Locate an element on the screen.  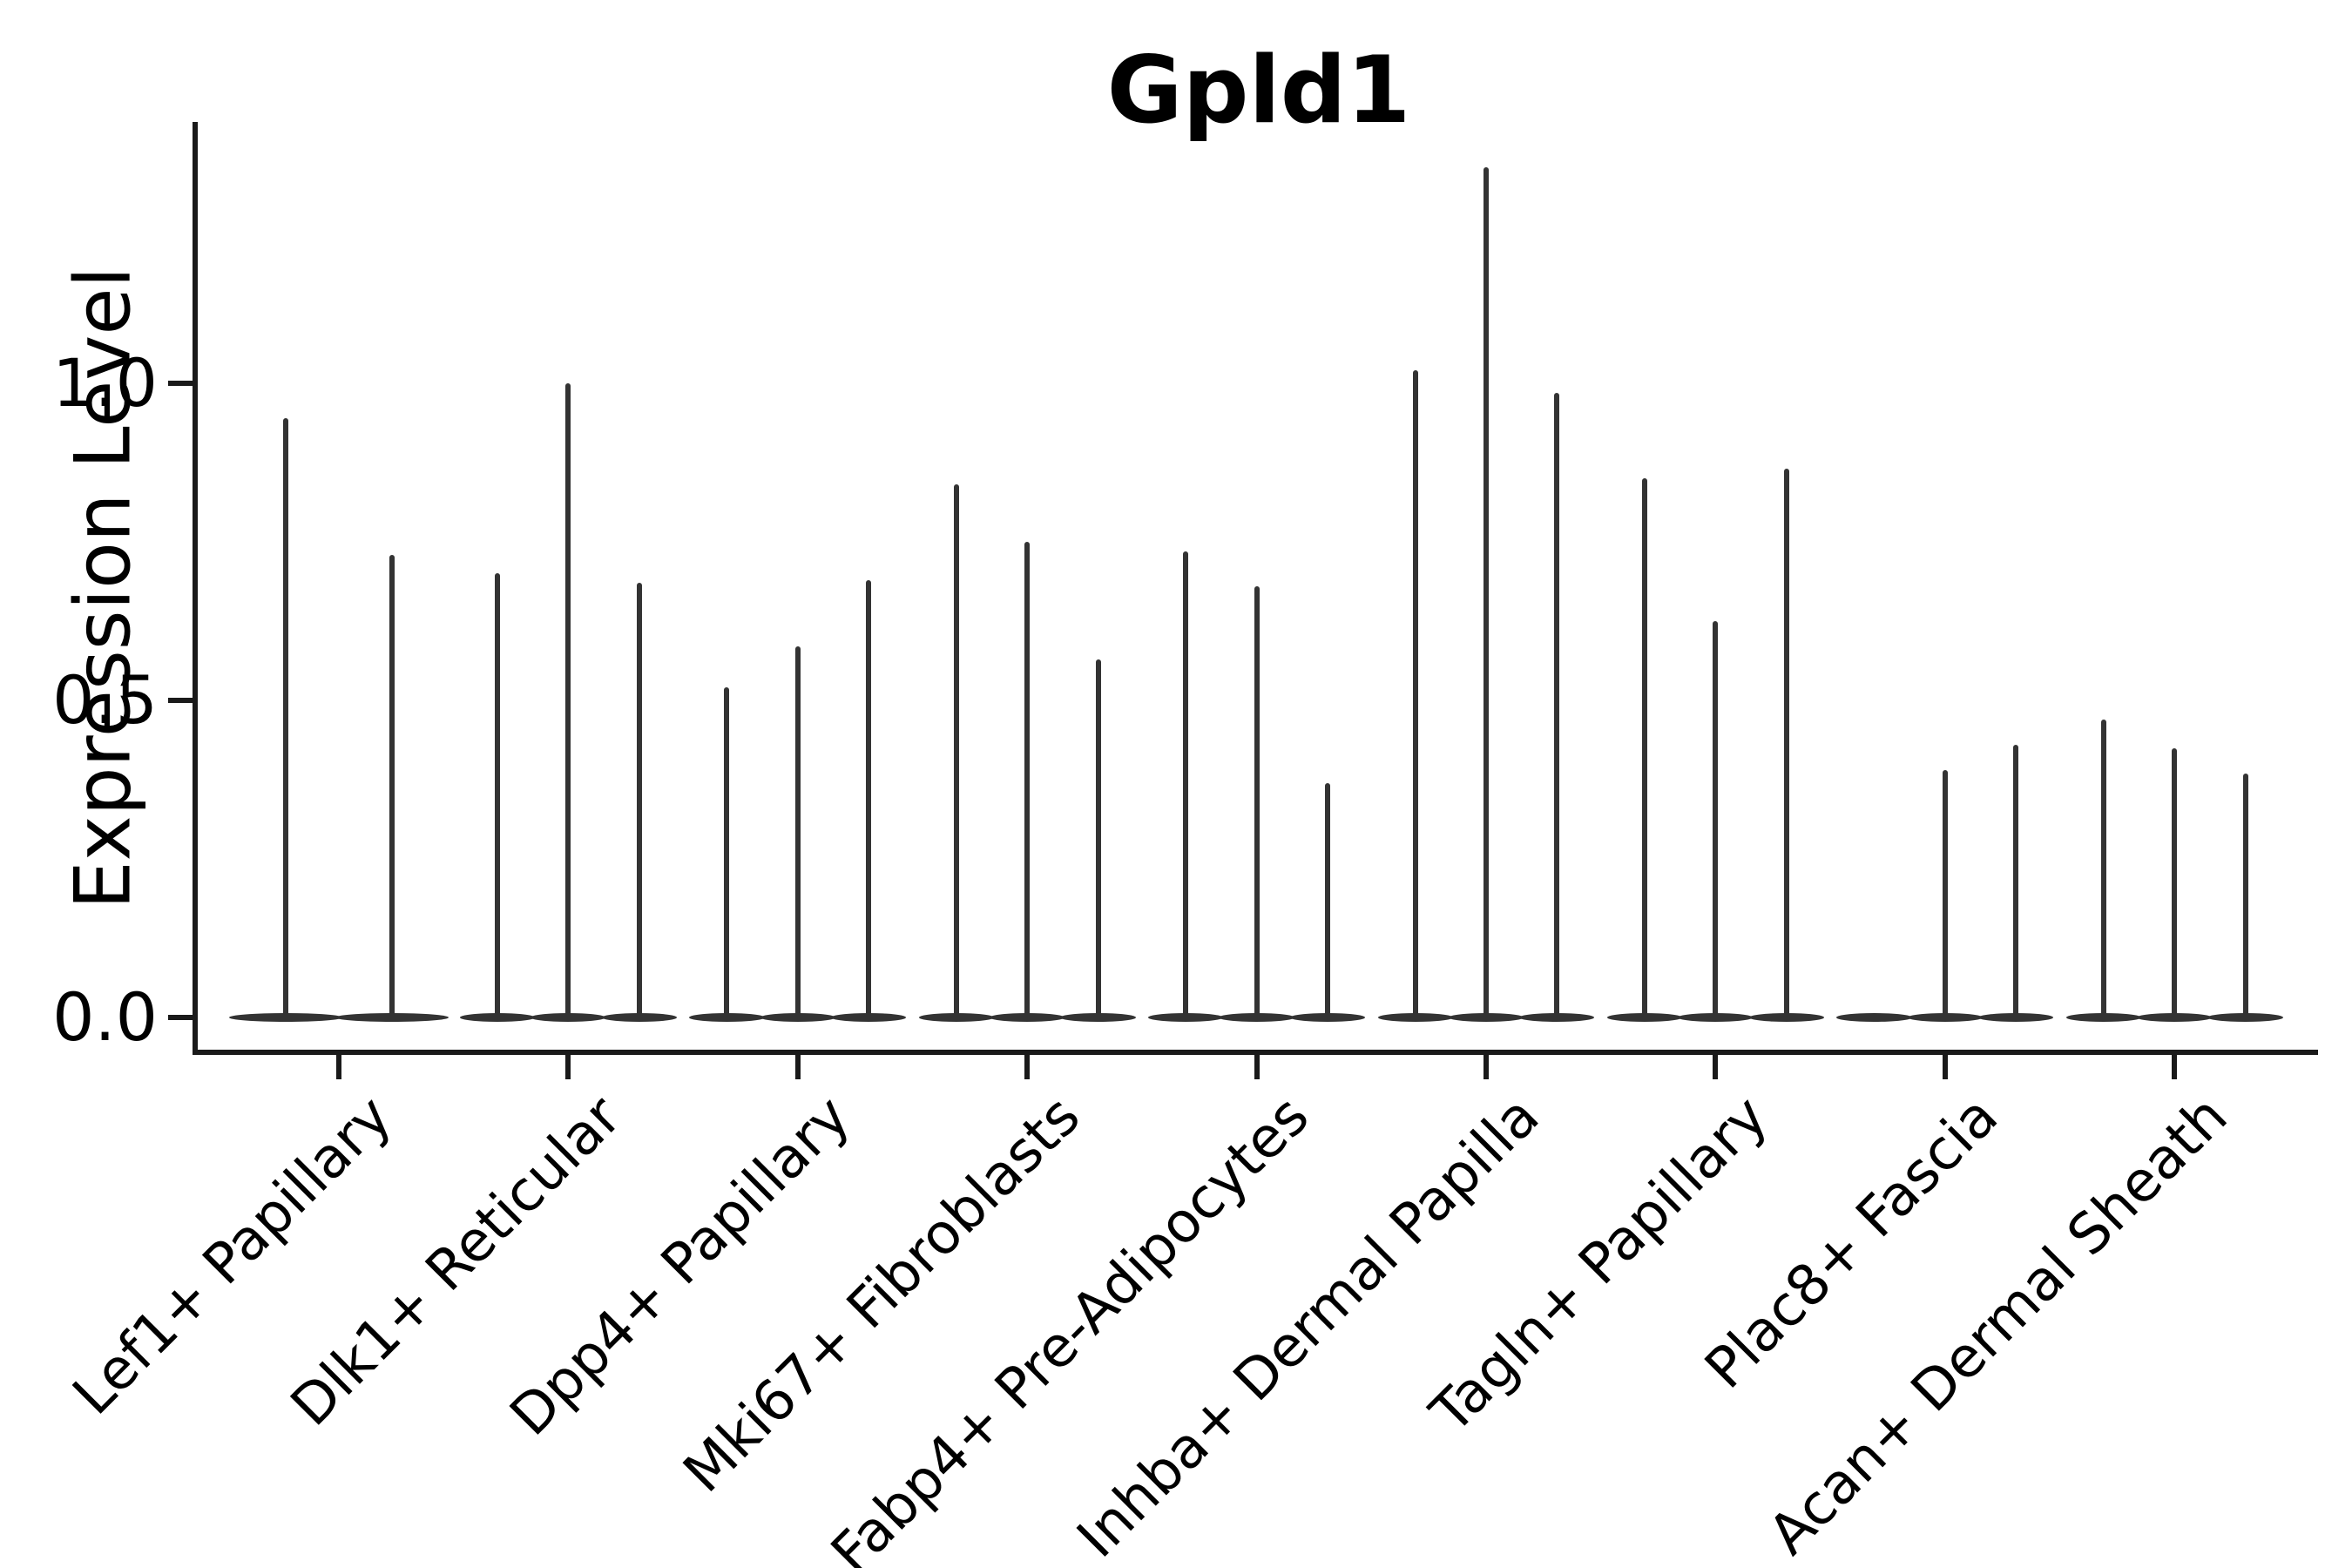
y-tick-label-0: 0.0 is located at coordinates (105, 1017).